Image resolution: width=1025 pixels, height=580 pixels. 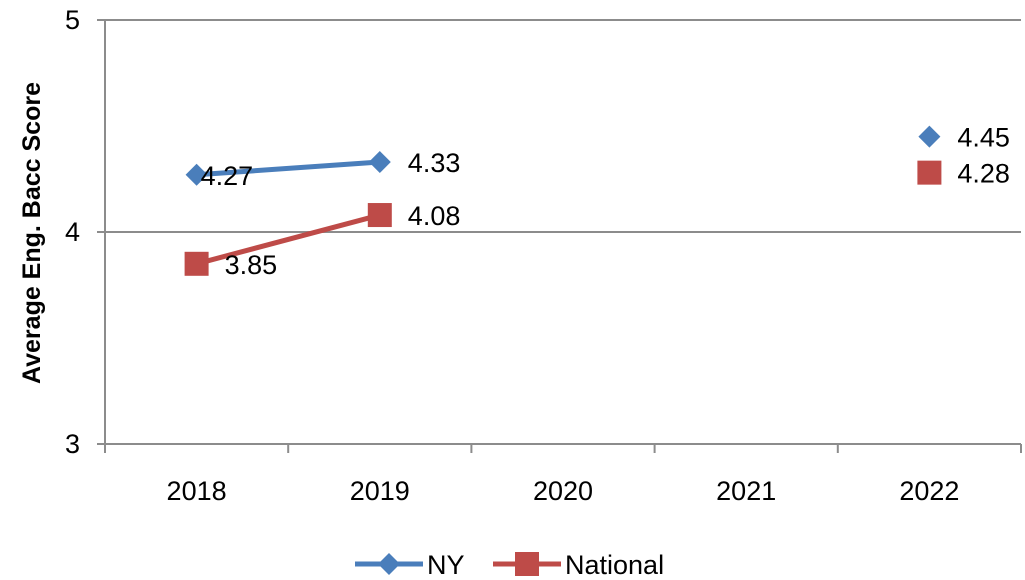 What do you see at coordinates (597, 157) in the screenshot?
I see `series-ny: 4.27 4.33 4.45` at bounding box center [597, 157].